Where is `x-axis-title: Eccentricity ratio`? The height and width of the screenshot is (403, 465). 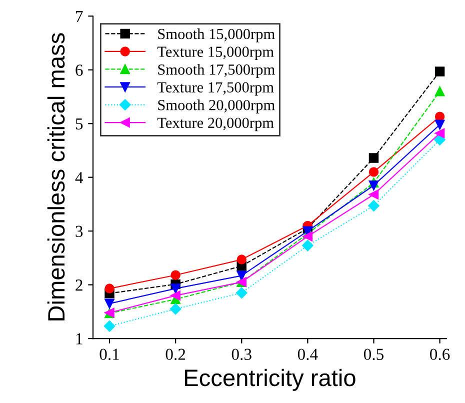
x-axis-title: Eccentricity ratio is located at coordinates (270, 379).